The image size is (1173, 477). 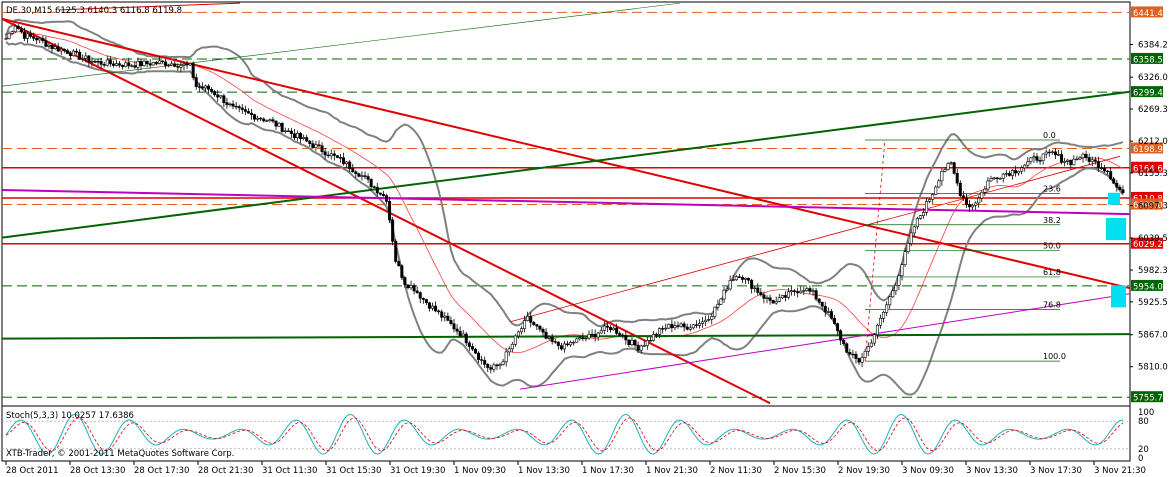 I want to click on x-tick-label: 28 Oct 17:30, so click(x=161, y=471).